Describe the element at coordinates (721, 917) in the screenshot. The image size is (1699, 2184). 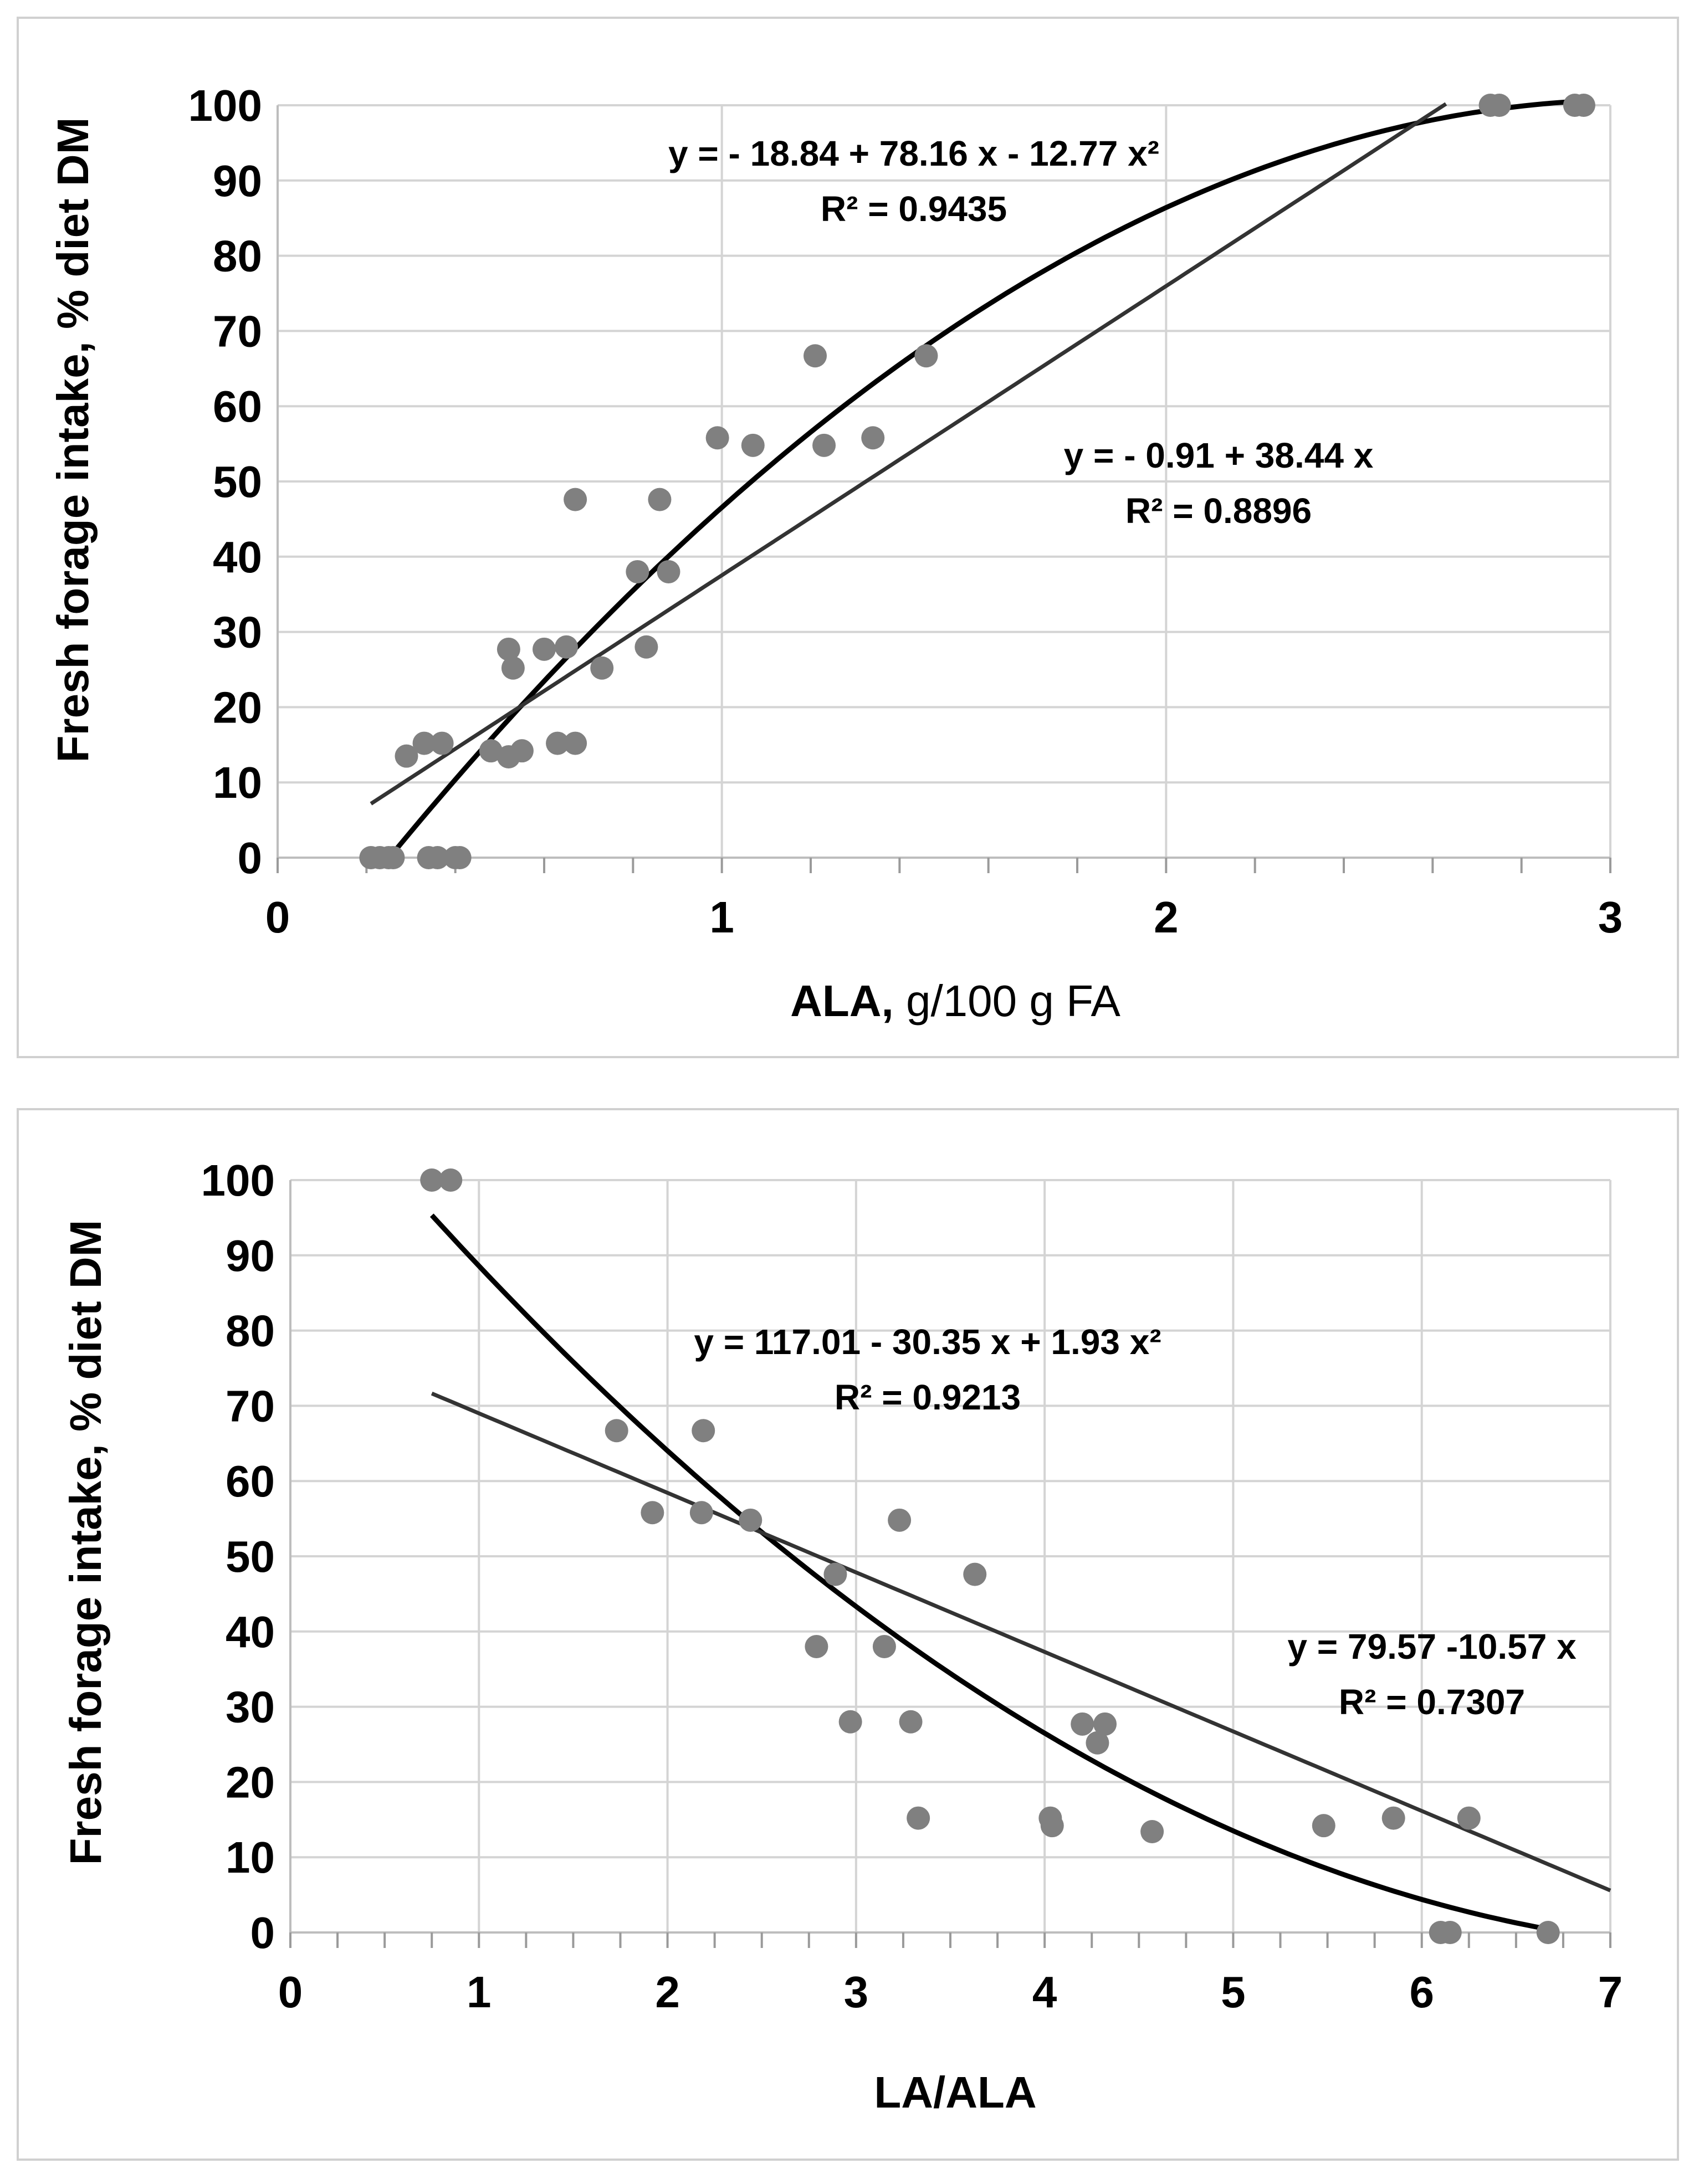
I see `x-tick-label: 1` at that location.